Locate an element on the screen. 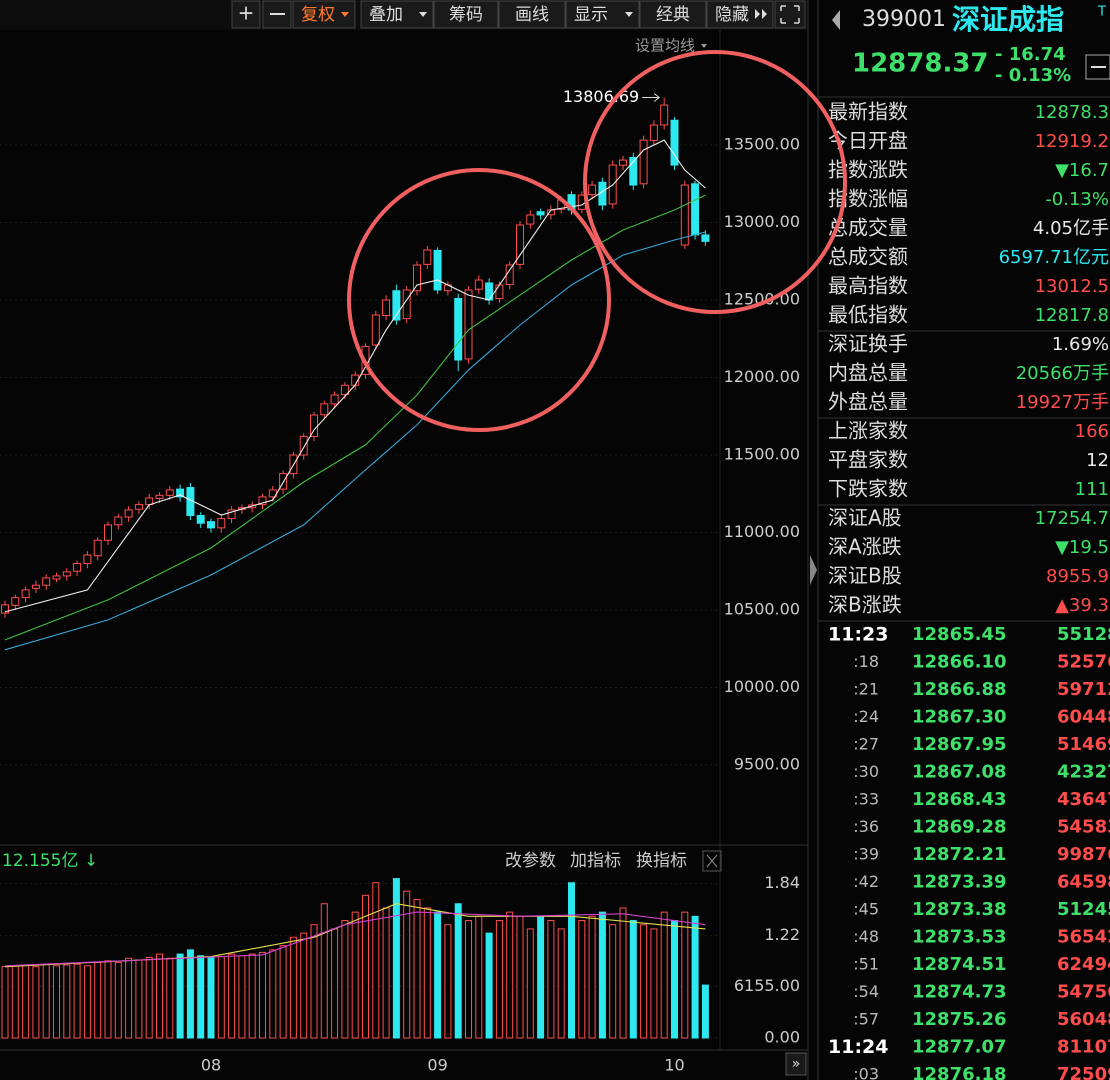 The image size is (1110, 1080). toolbar-label: 隐藏 is located at coordinates (732, 15).